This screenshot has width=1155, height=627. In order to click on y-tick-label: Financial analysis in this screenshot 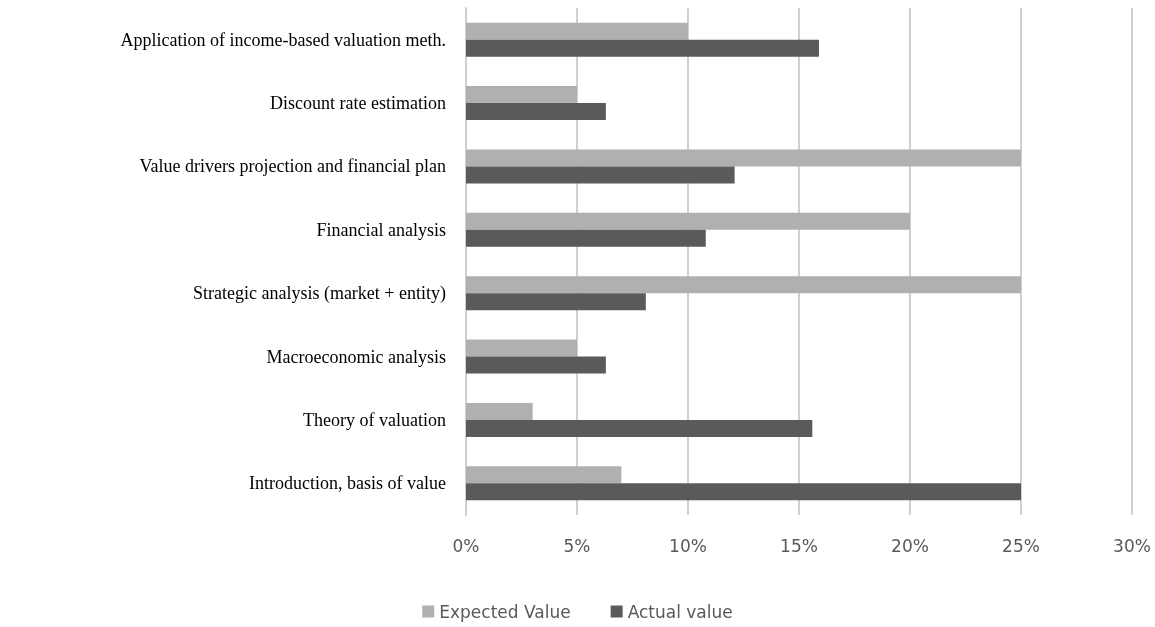, I will do `click(381, 229)`.